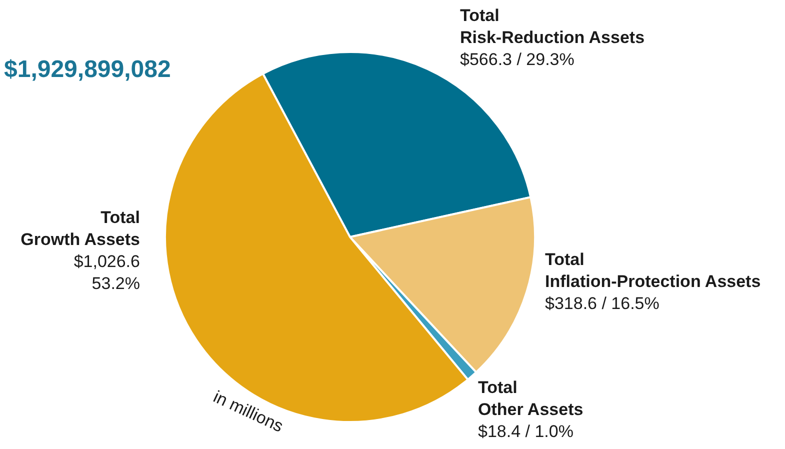  What do you see at coordinates (653, 270) in the screenshot?
I see `slice-label: Total Inflation-Protection Assets` at bounding box center [653, 270].